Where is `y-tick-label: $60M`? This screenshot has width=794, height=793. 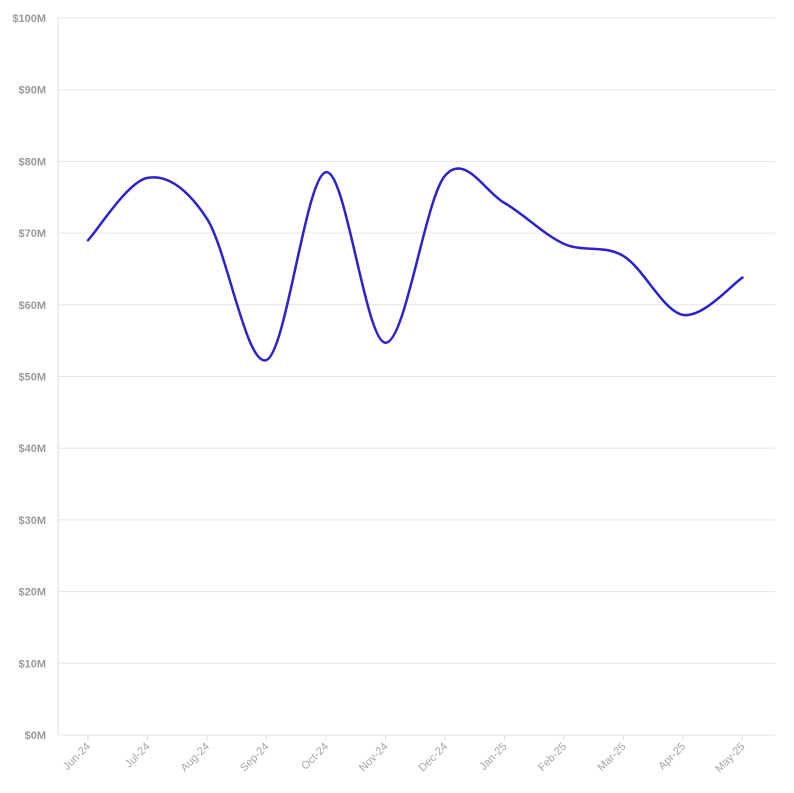 y-tick-label: $60M is located at coordinates (32, 306).